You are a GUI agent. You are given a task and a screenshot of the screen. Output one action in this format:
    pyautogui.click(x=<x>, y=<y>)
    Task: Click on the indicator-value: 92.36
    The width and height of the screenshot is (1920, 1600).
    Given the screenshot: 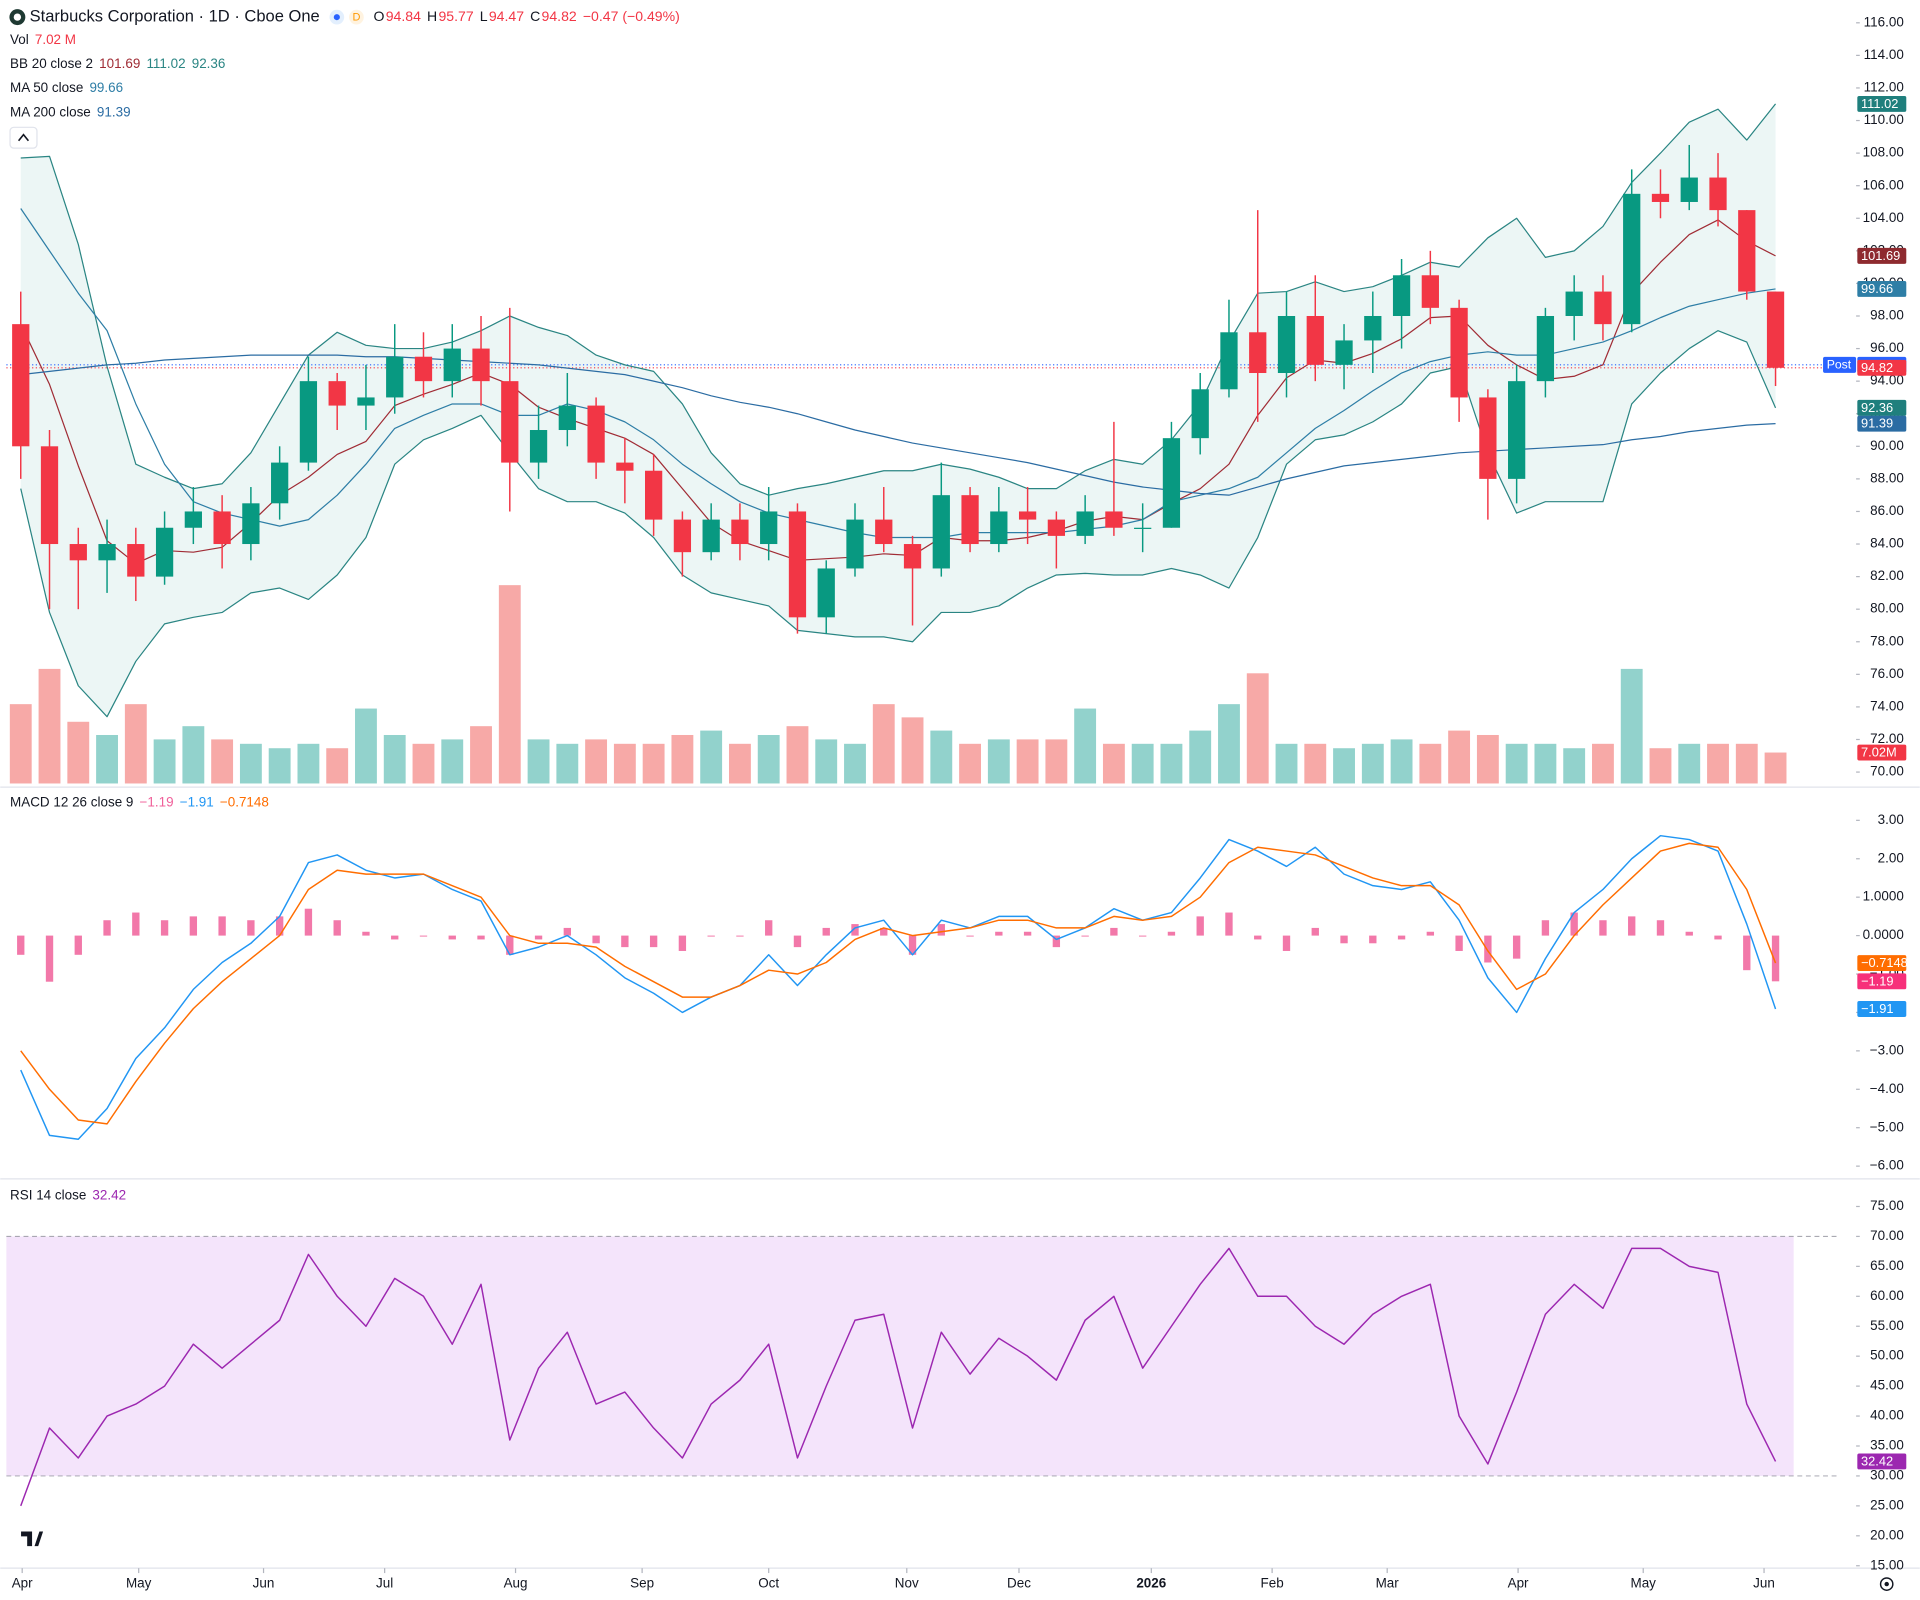 What is the action you would take?
    pyautogui.click(x=209, y=63)
    